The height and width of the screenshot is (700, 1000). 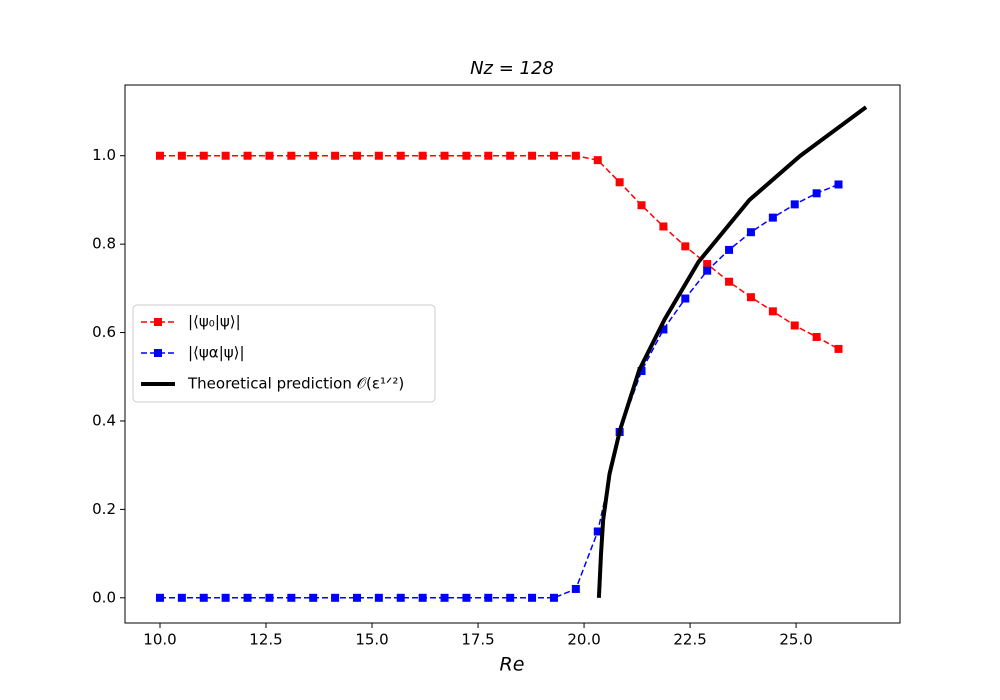 I want to click on x-tick-label: 12.5, so click(x=265, y=640).